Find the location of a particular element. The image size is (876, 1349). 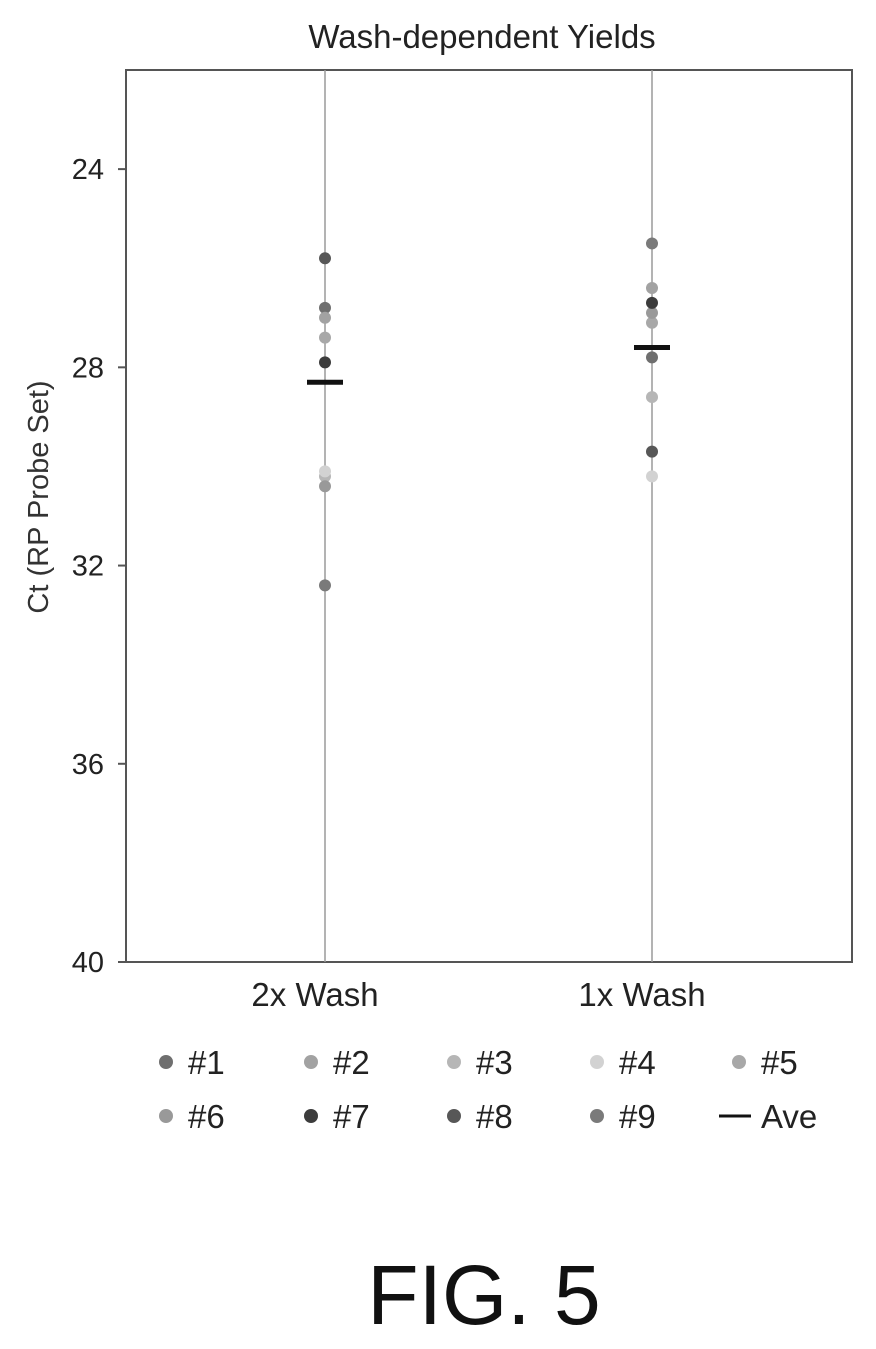

y-tick-label: 24 is located at coordinates (88, 170).